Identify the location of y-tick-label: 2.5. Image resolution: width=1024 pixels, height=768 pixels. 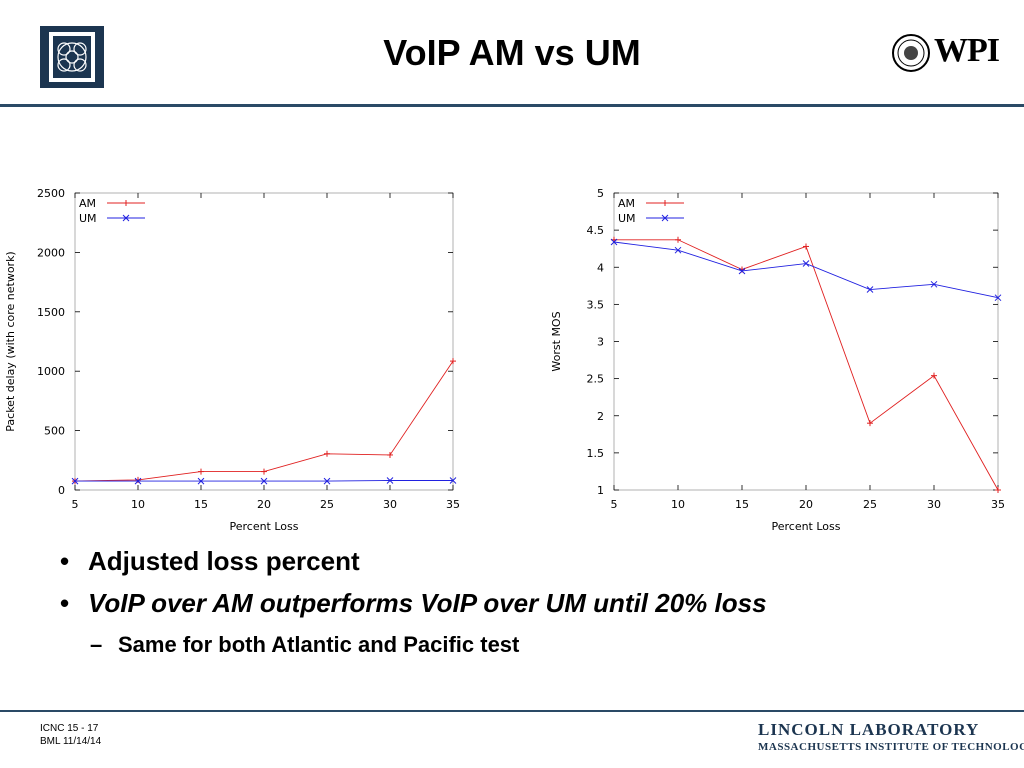
(596, 379).